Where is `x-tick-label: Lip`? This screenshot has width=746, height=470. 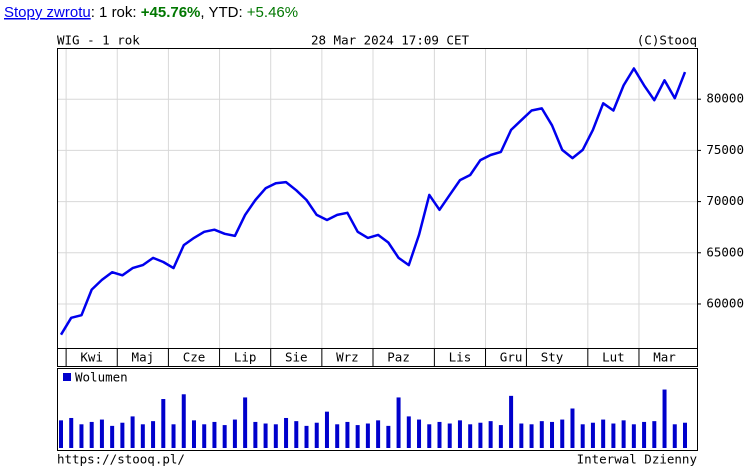
x-tick-label: Lip is located at coordinates (245, 357).